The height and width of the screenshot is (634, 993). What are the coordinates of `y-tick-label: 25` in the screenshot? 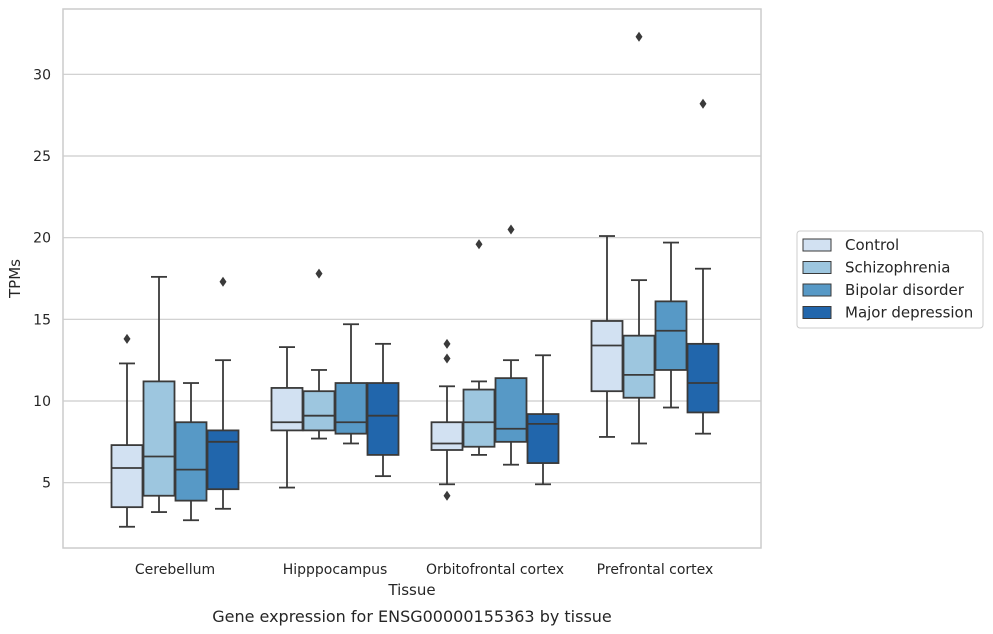 It's located at (42, 157).